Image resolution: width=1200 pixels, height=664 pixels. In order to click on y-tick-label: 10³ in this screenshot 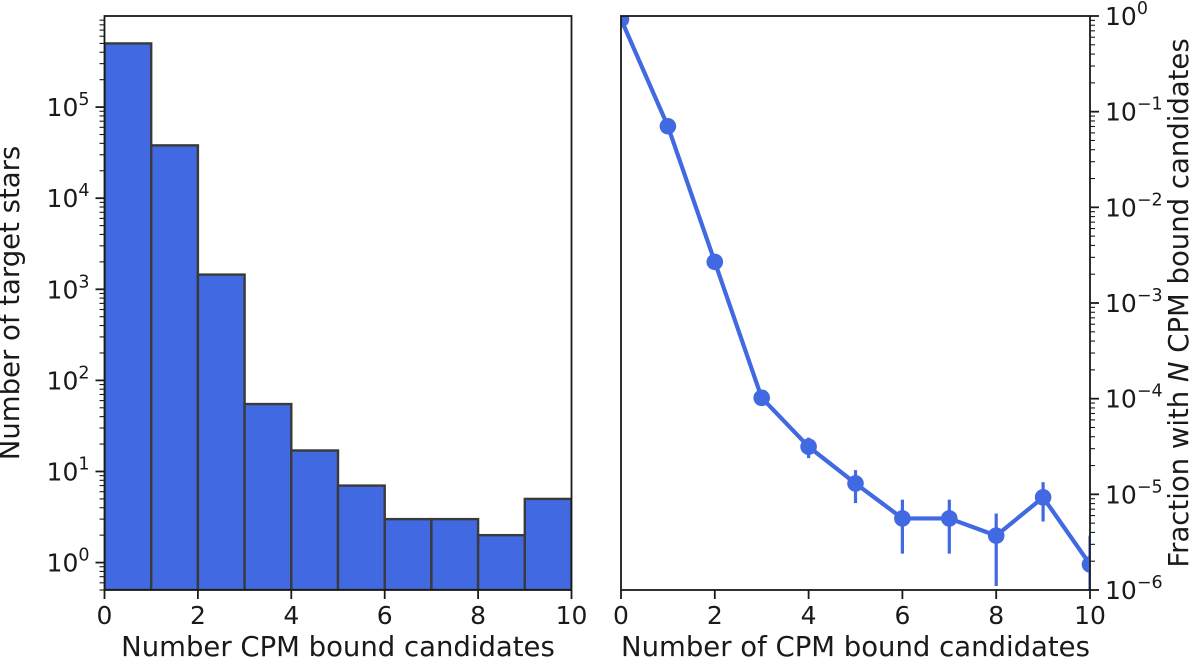, I will do `click(68, 288)`.